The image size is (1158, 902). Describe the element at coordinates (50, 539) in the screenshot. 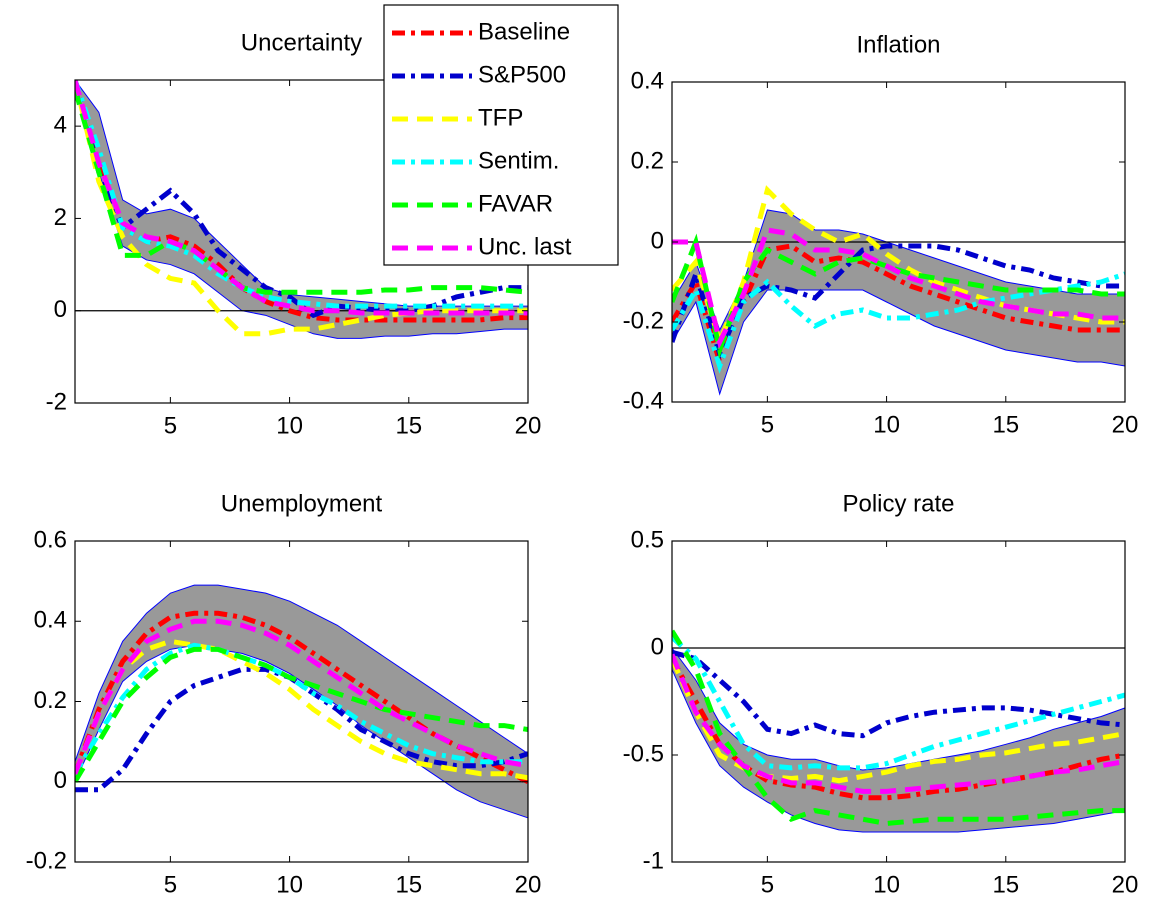

I see `y-tick-label: 0.6` at that location.